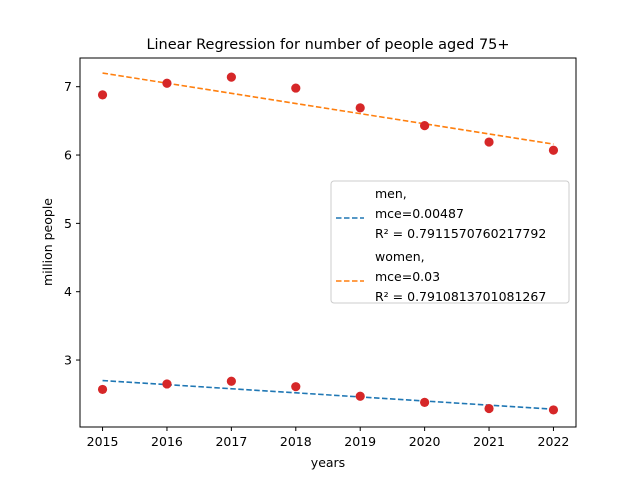  Describe the element at coordinates (328, 462) in the screenshot. I see `x-axis-label: years` at that location.